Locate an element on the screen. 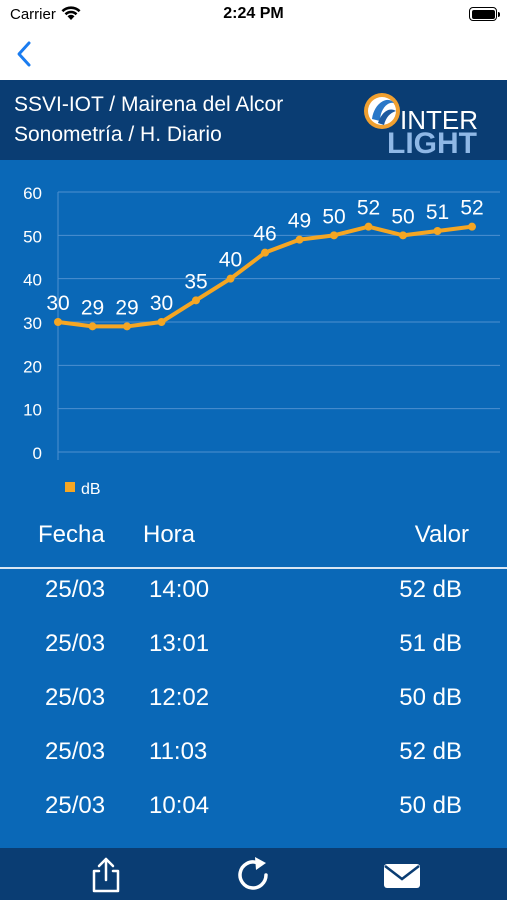 This screenshot has width=507, height=900. mail-icon is located at coordinates (402, 876).